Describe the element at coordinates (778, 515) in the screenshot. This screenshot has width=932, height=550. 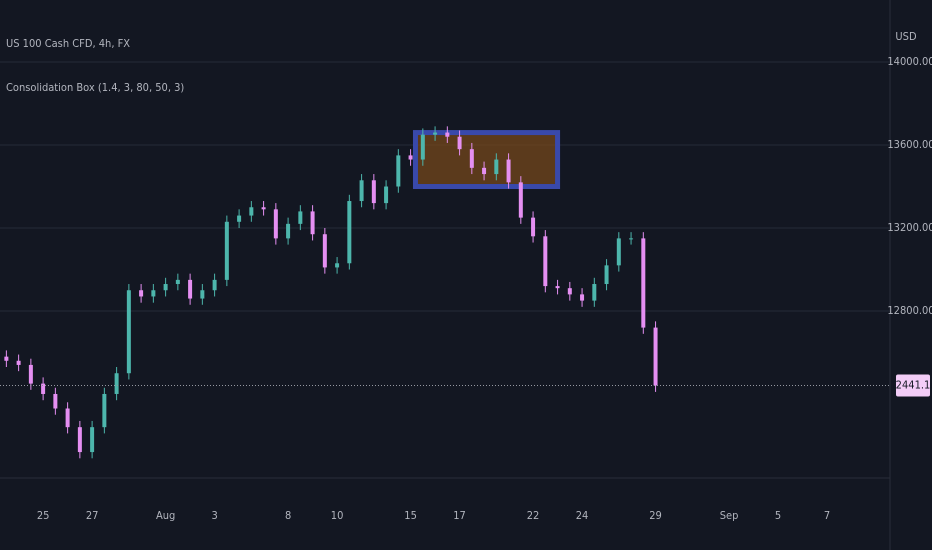
I see `x-tick-label: 5` at that location.